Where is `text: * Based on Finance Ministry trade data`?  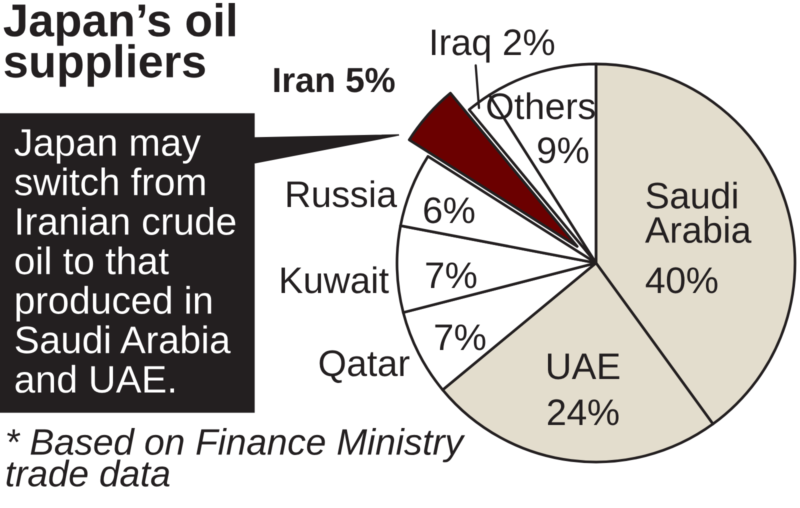 text: * Based on Finance Ministry trade data is located at coordinates (236, 457).